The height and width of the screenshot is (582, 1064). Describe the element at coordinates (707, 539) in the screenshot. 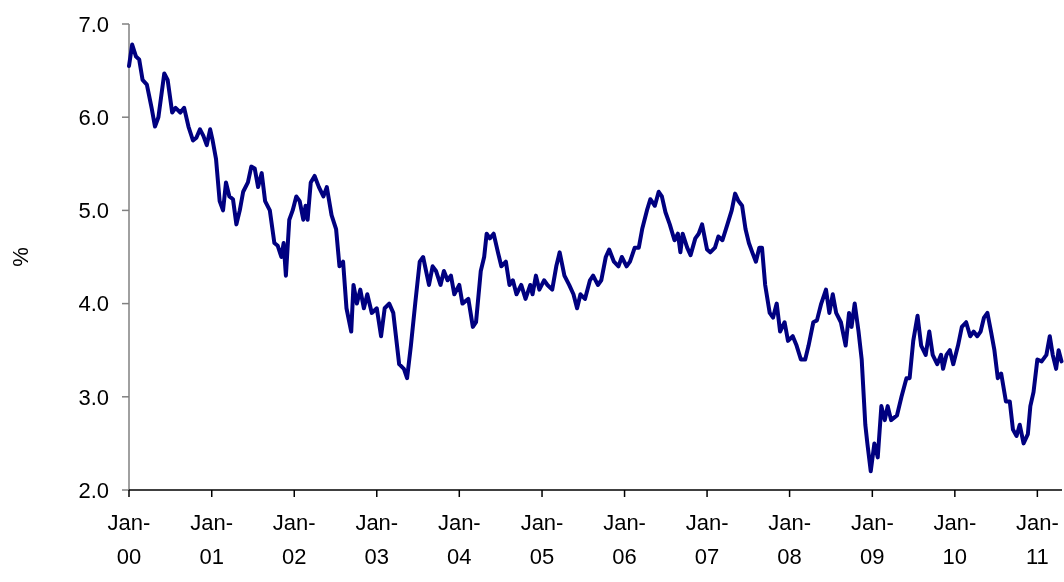

I see `x-tick-label: Jan-07` at that location.